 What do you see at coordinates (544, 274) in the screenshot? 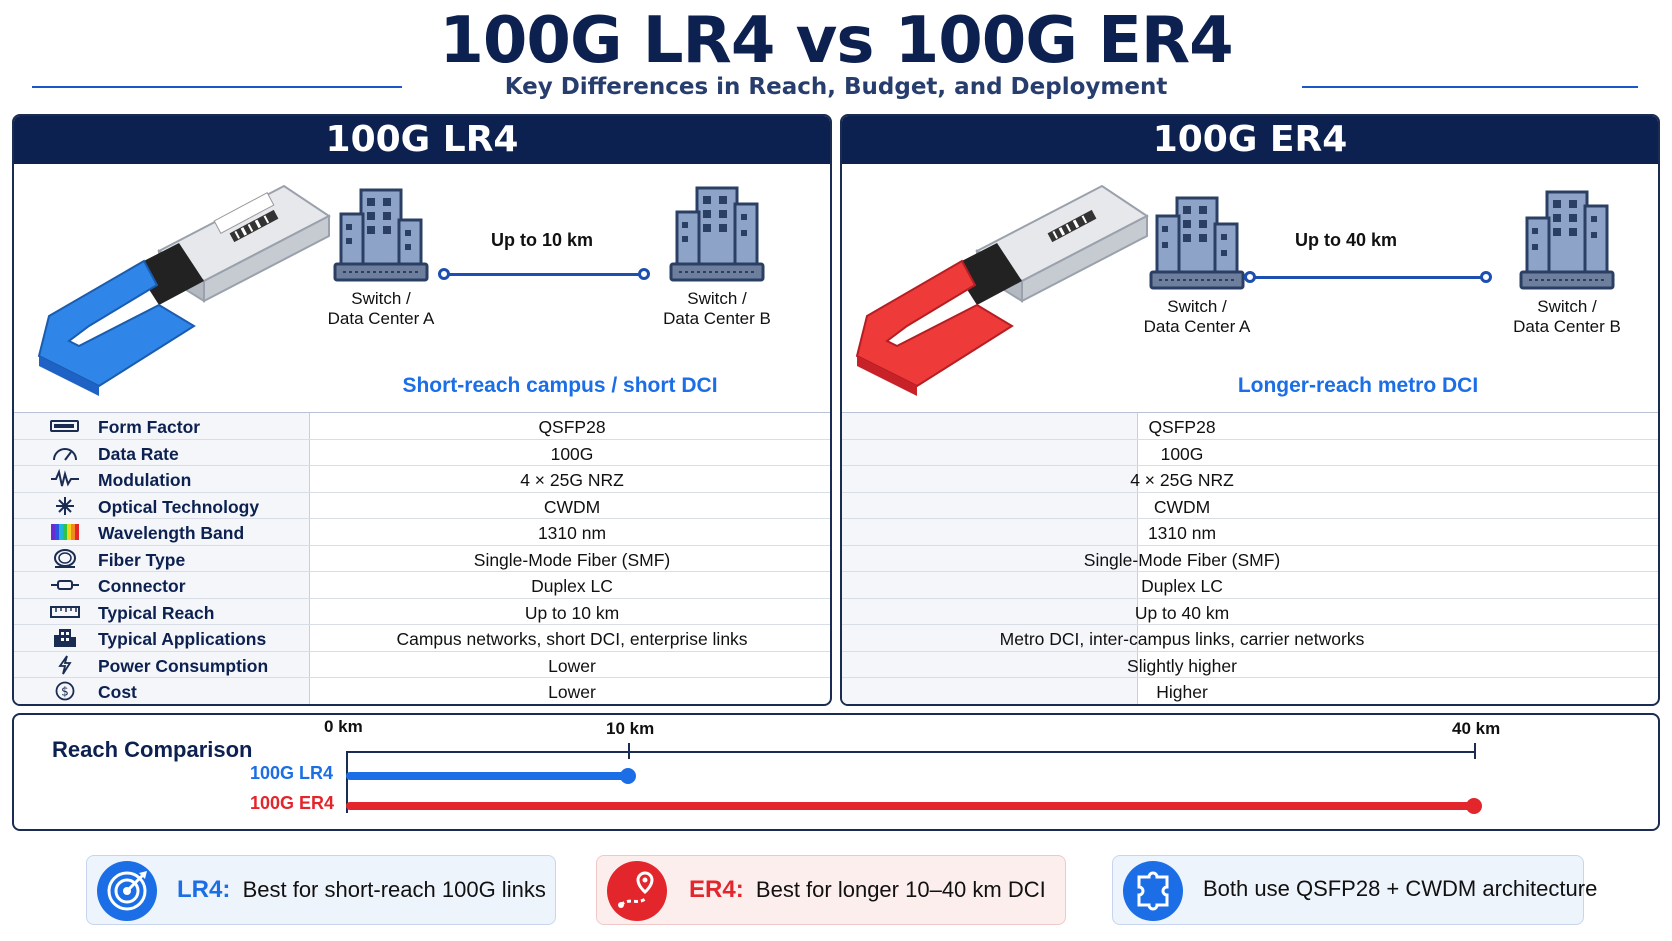
I see `lr4-fiber-link` at bounding box center [544, 274].